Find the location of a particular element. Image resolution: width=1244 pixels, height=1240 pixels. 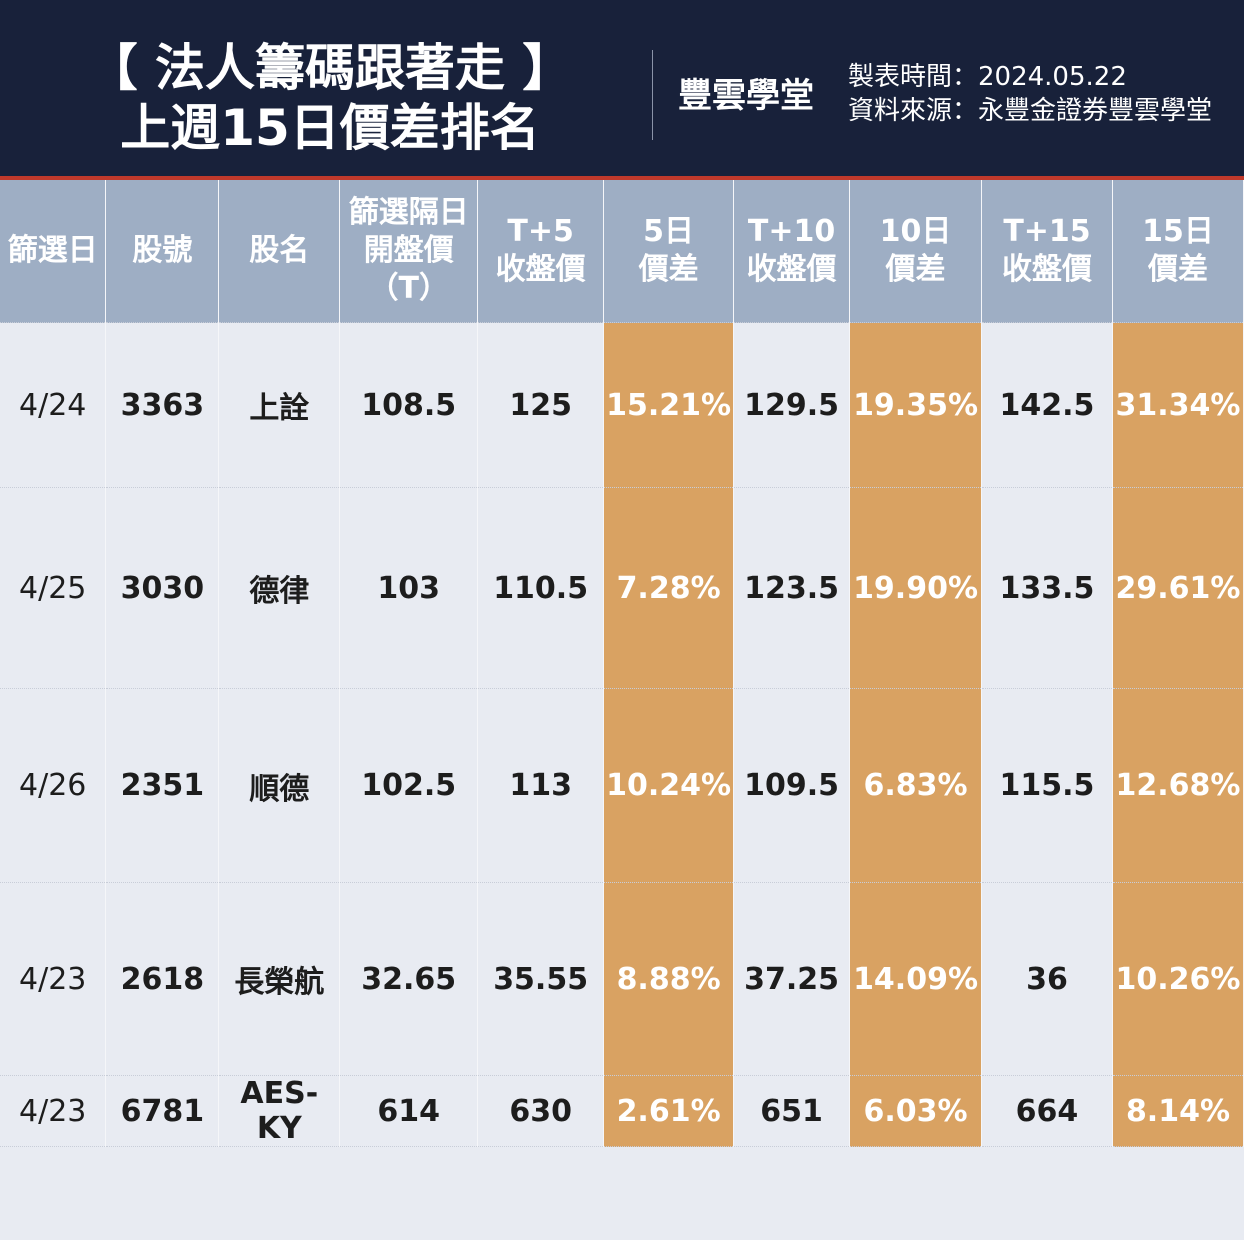

table-cell: 142.5 is located at coordinates (1047, 405).